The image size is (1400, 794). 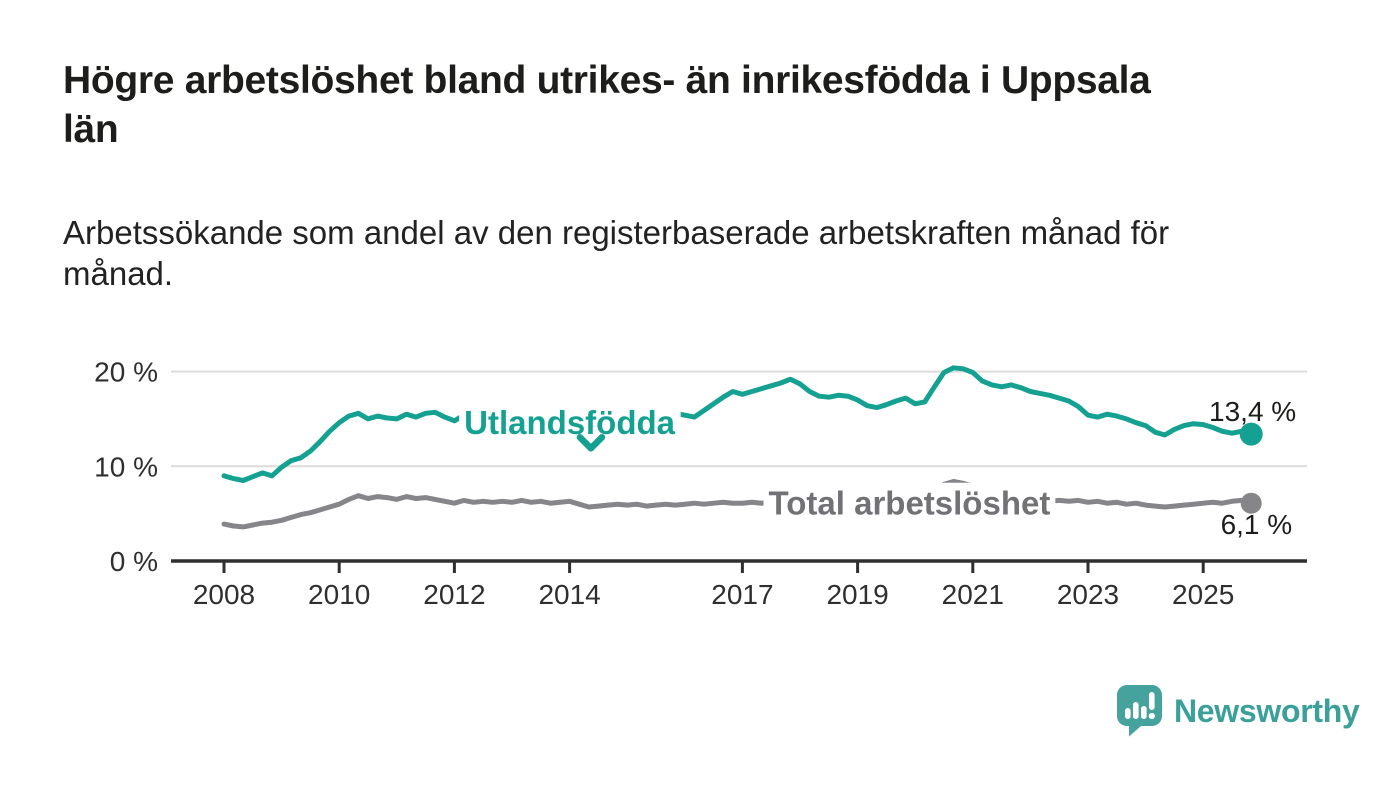 I want to click on x-tick-label: 2008, so click(x=224, y=594).